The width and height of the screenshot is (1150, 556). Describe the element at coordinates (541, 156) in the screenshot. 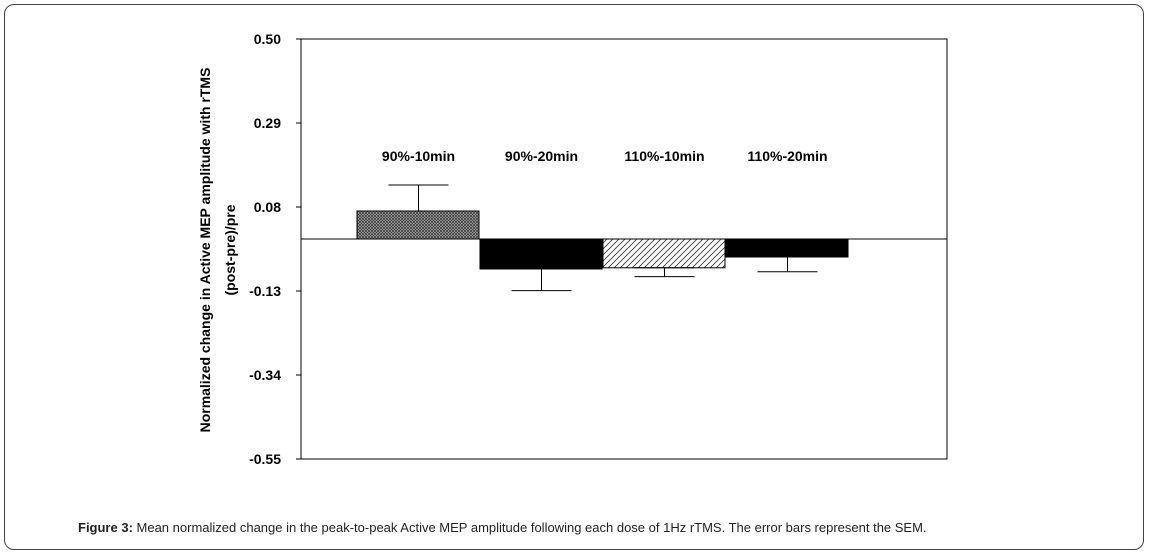

I see `category-label: 90%-20min` at that location.